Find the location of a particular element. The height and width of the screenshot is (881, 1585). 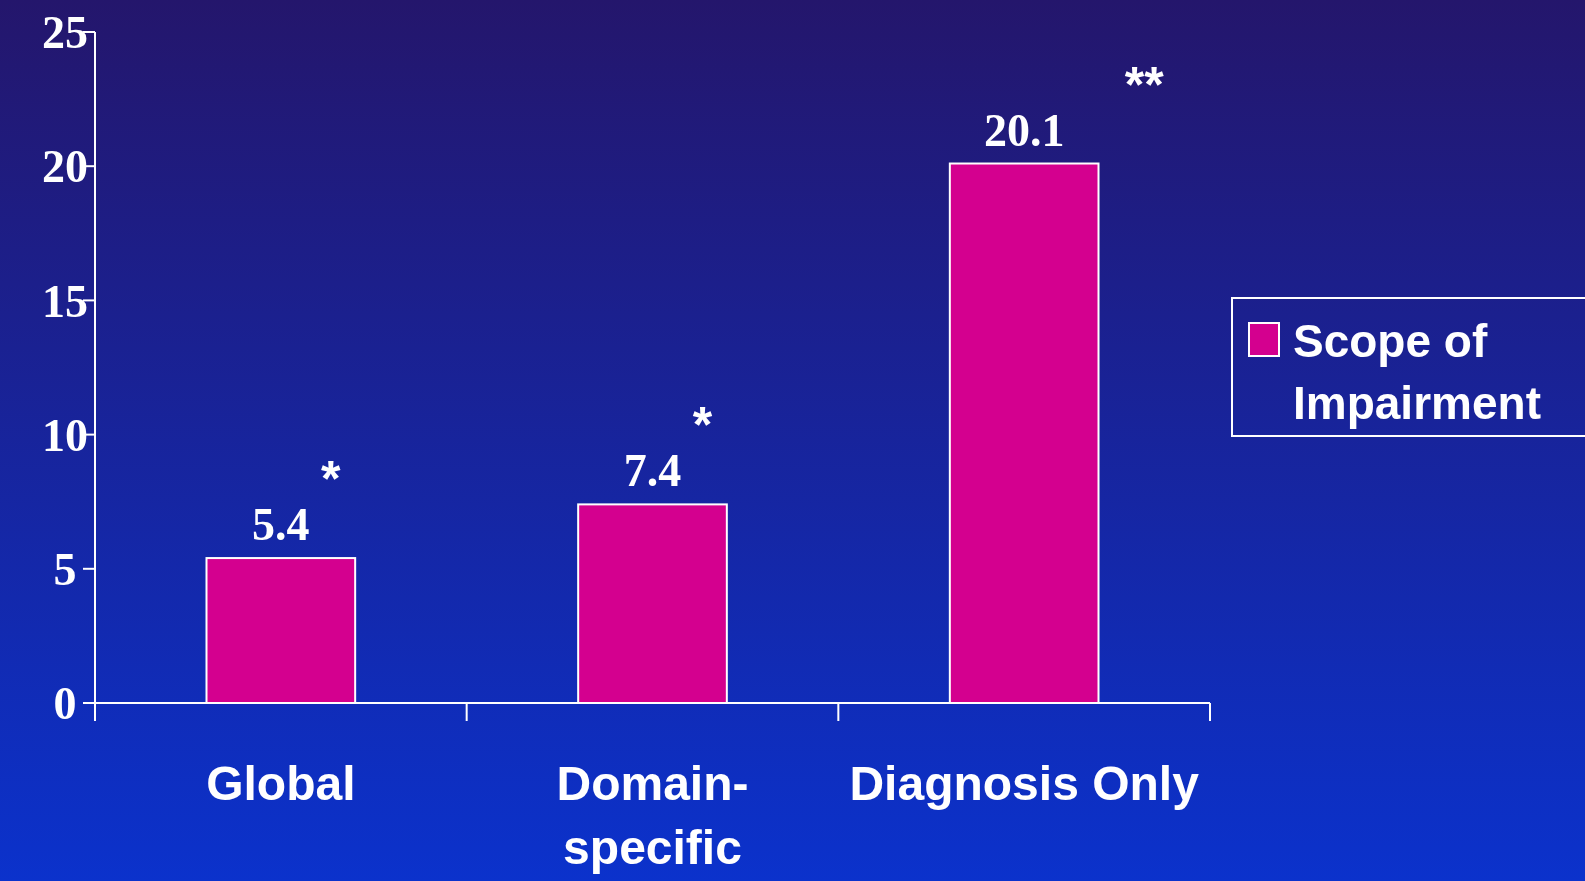

data-label: 5.4 is located at coordinates (281, 525).